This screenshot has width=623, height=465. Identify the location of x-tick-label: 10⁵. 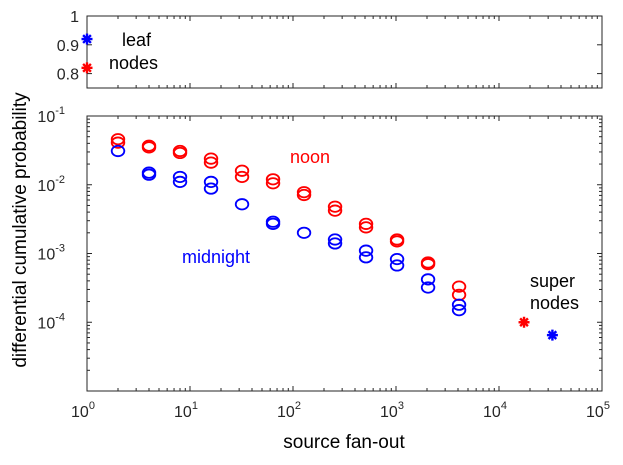
(598, 410).